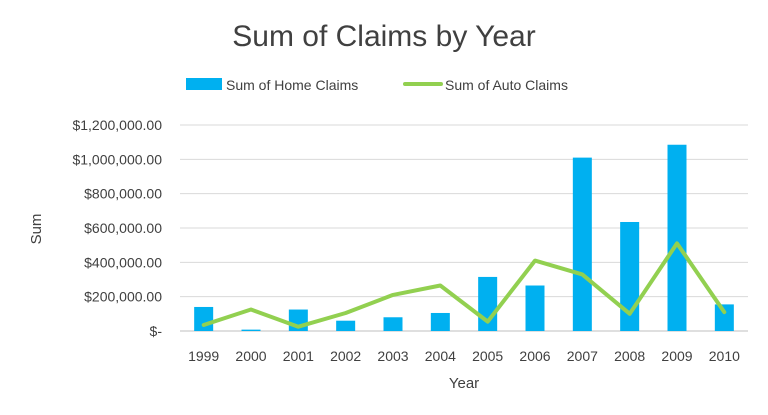 Image resolution: width=768 pixels, height=415 pixels. What do you see at coordinates (440, 356) in the screenshot?
I see `x-tick-label-2004: 2004` at bounding box center [440, 356].